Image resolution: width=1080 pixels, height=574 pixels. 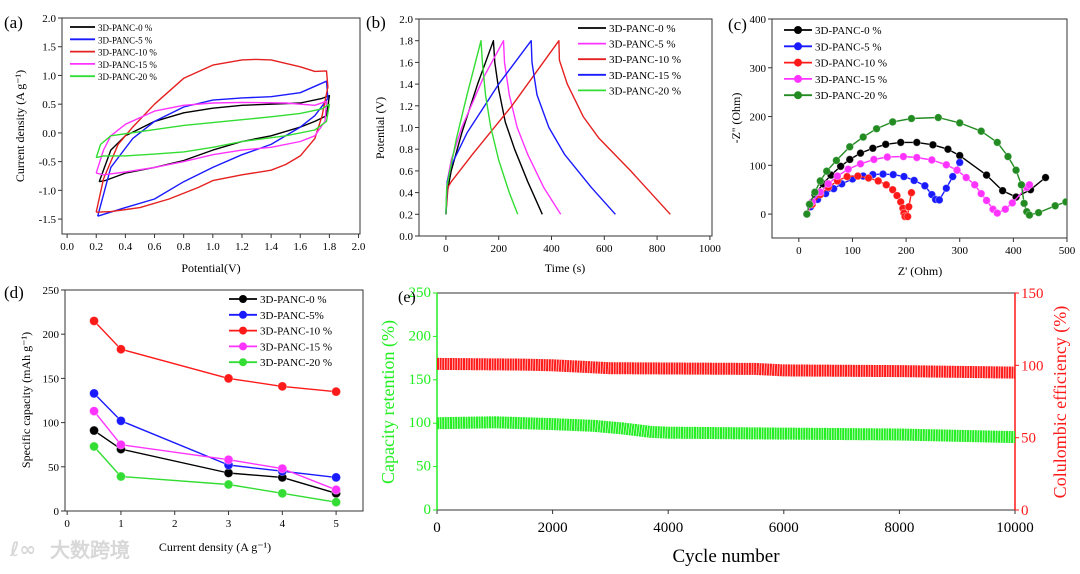 What do you see at coordinates (852, 251) in the screenshot?
I see `x-tick-label: 100` at bounding box center [852, 251].